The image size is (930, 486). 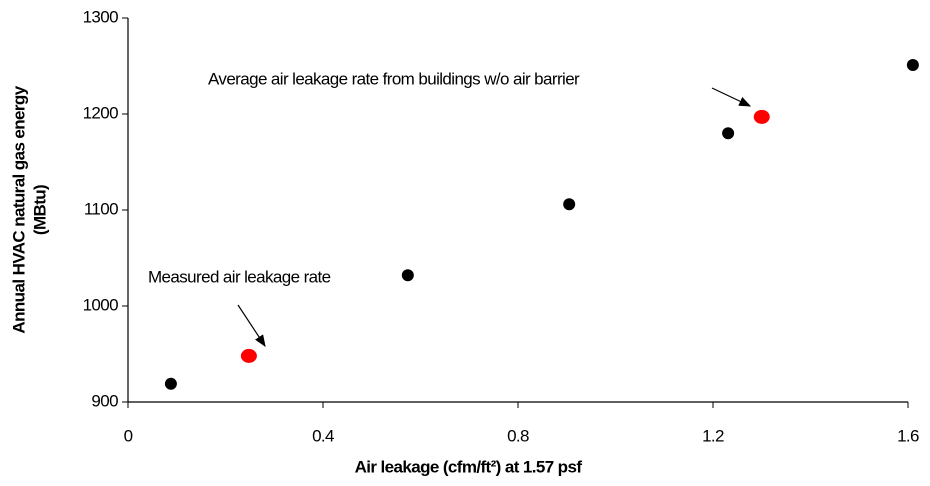 What do you see at coordinates (101, 112) in the screenshot?
I see `y-tick-label: 1200` at bounding box center [101, 112].